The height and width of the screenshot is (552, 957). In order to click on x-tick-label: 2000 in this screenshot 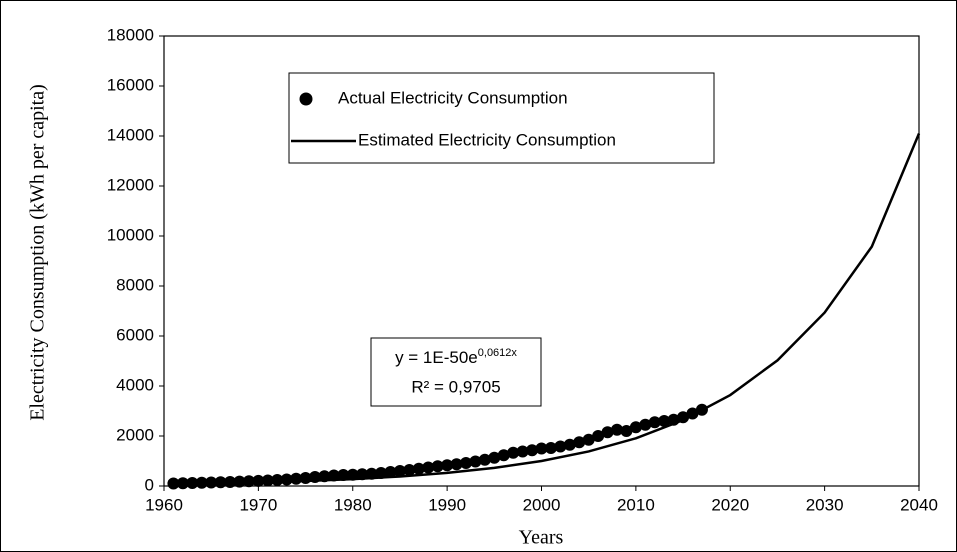, I will do `click(542, 504)`.